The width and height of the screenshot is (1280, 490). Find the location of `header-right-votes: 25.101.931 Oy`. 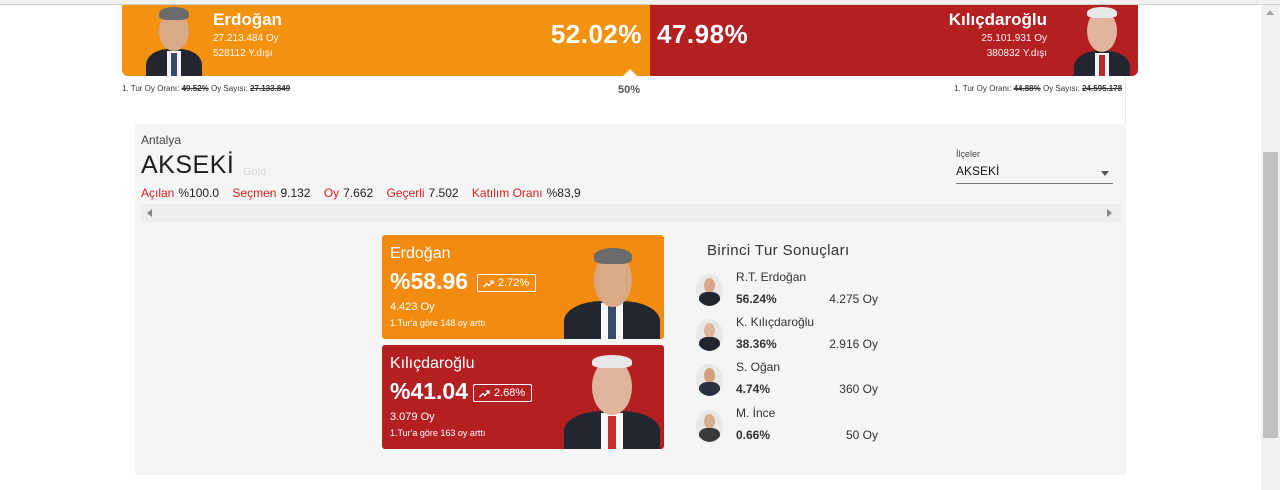

header-right-votes: 25.101.931 Oy is located at coordinates (1014, 38).